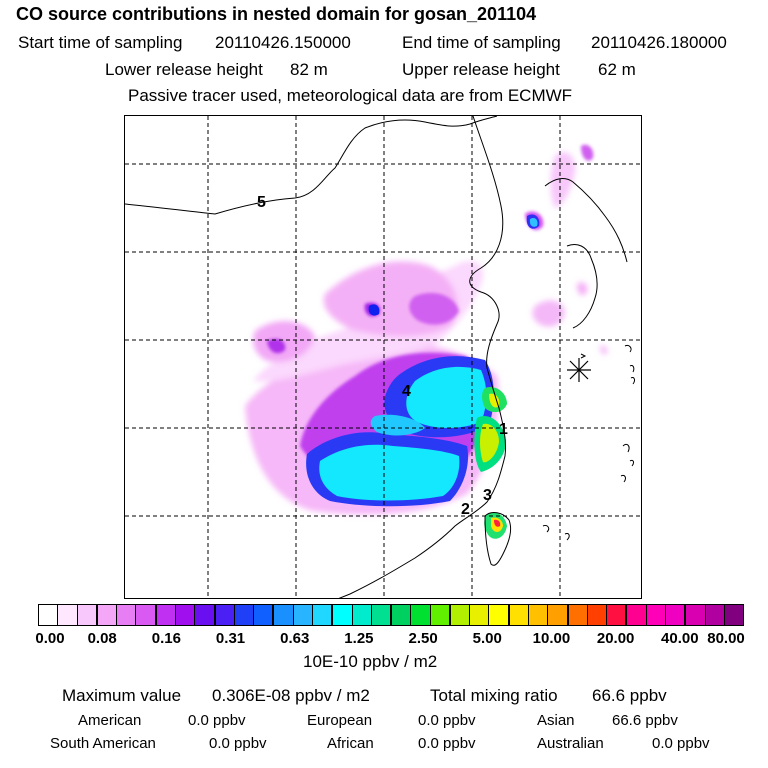 This screenshot has height=768, width=768. What do you see at coordinates (238, 743) in the screenshot?
I see `source-value-south-american: 0.0 ppbv` at bounding box center [238, 743].